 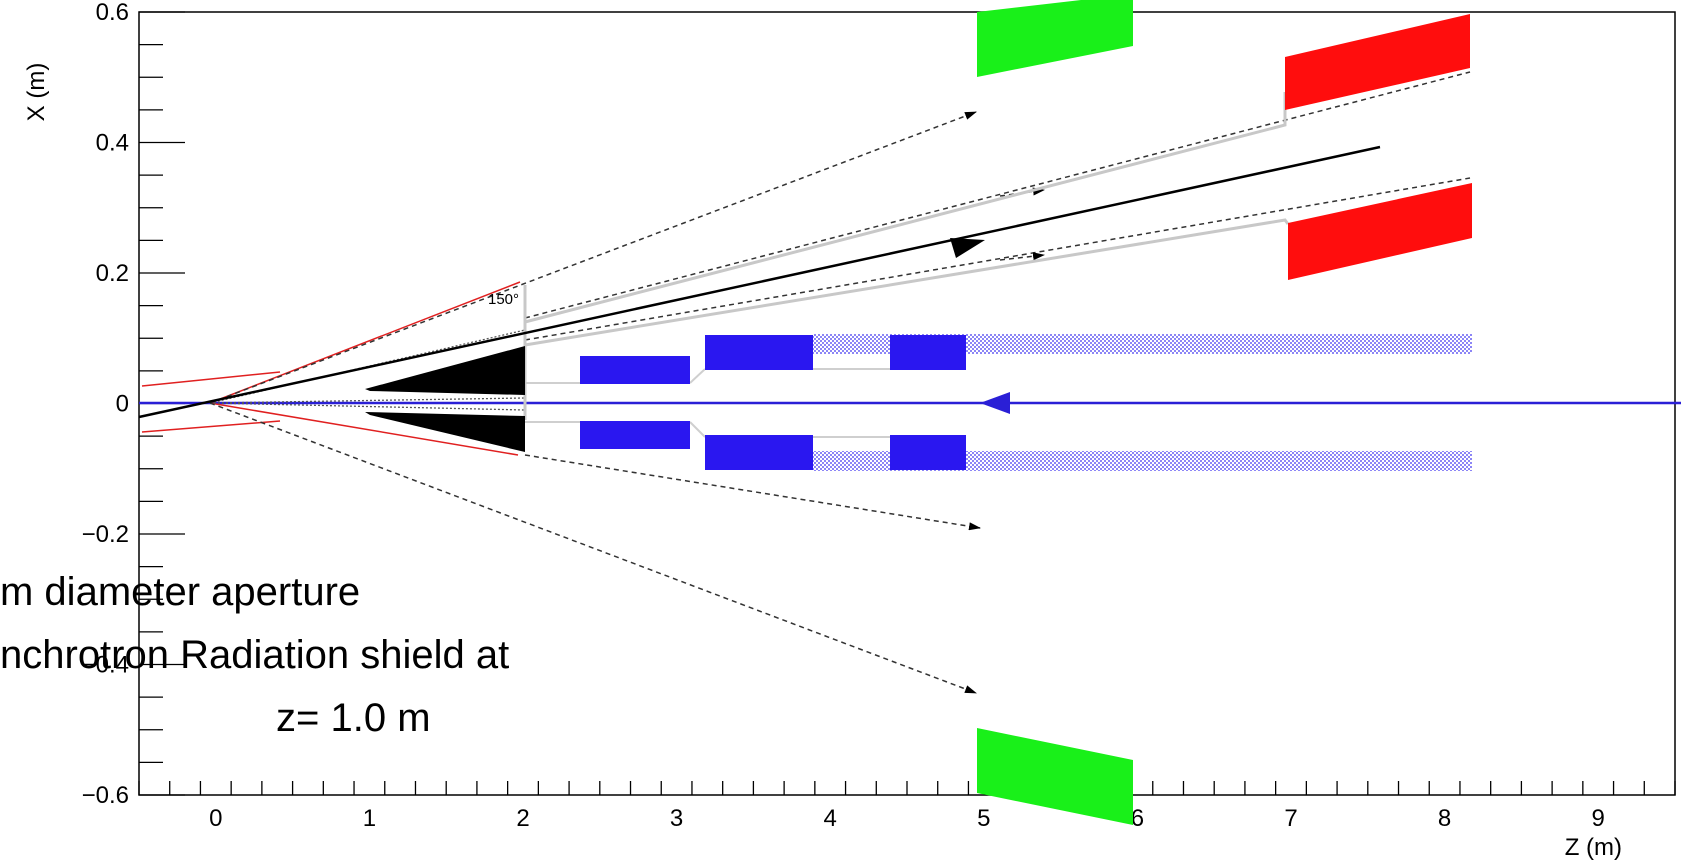 I want to click on x-tick-label: 4, so click(x=830, y=818).